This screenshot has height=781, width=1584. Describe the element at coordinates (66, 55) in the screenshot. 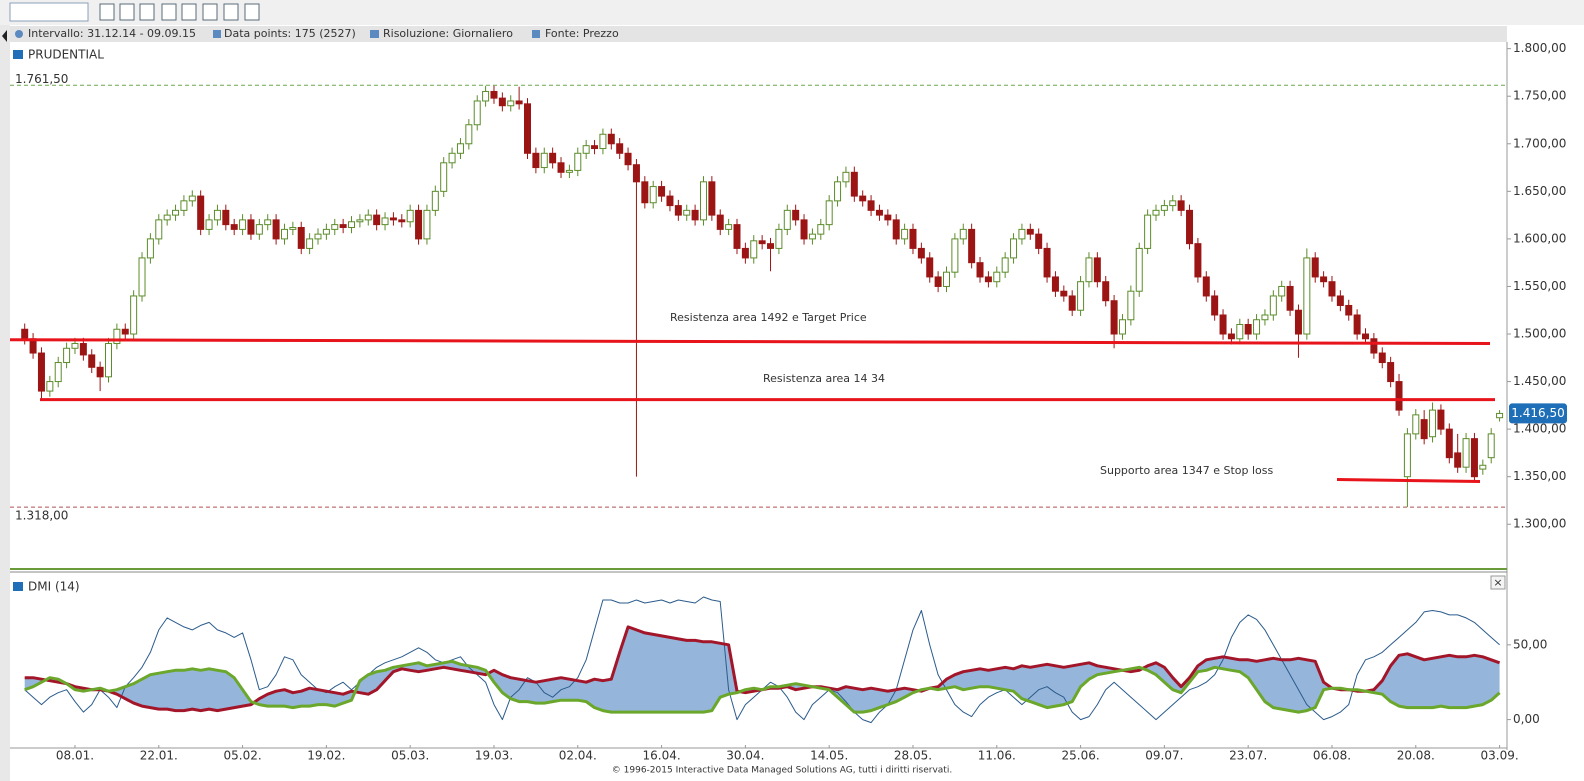

I see `price-title: PRUDENTIAL` at that location.